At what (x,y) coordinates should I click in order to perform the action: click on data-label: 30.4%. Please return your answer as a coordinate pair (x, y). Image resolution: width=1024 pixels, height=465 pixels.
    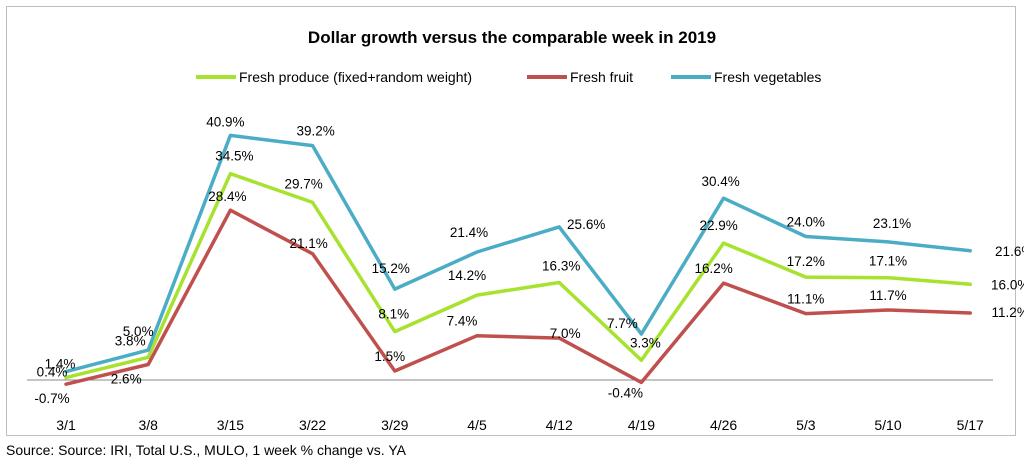
    Looking at the image, I should click on (720, 181).